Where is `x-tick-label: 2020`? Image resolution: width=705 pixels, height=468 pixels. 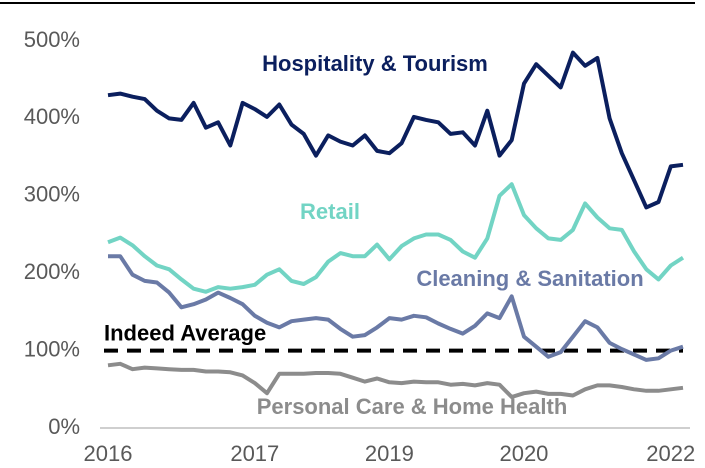
x-tick-label: 2020 is located at coordinates (523, 453).